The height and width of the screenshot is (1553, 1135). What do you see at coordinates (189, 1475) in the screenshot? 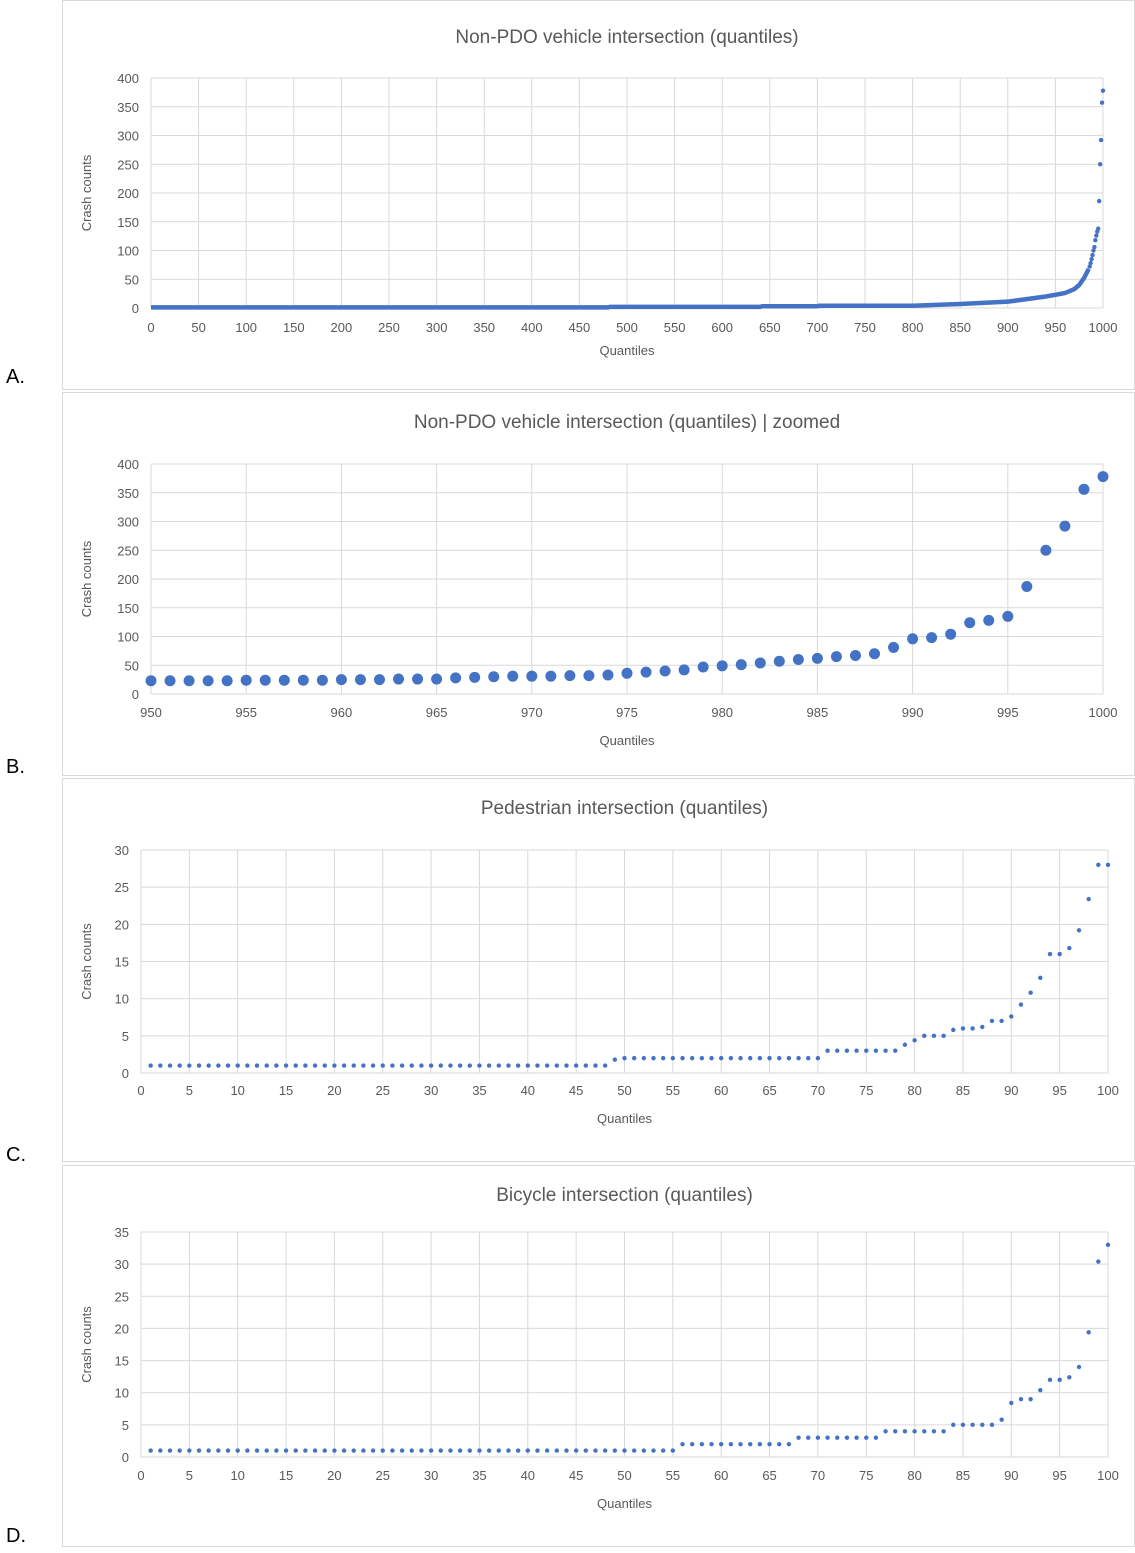
I see `x-tick-label: 5` at bounding box center [189, 1475].